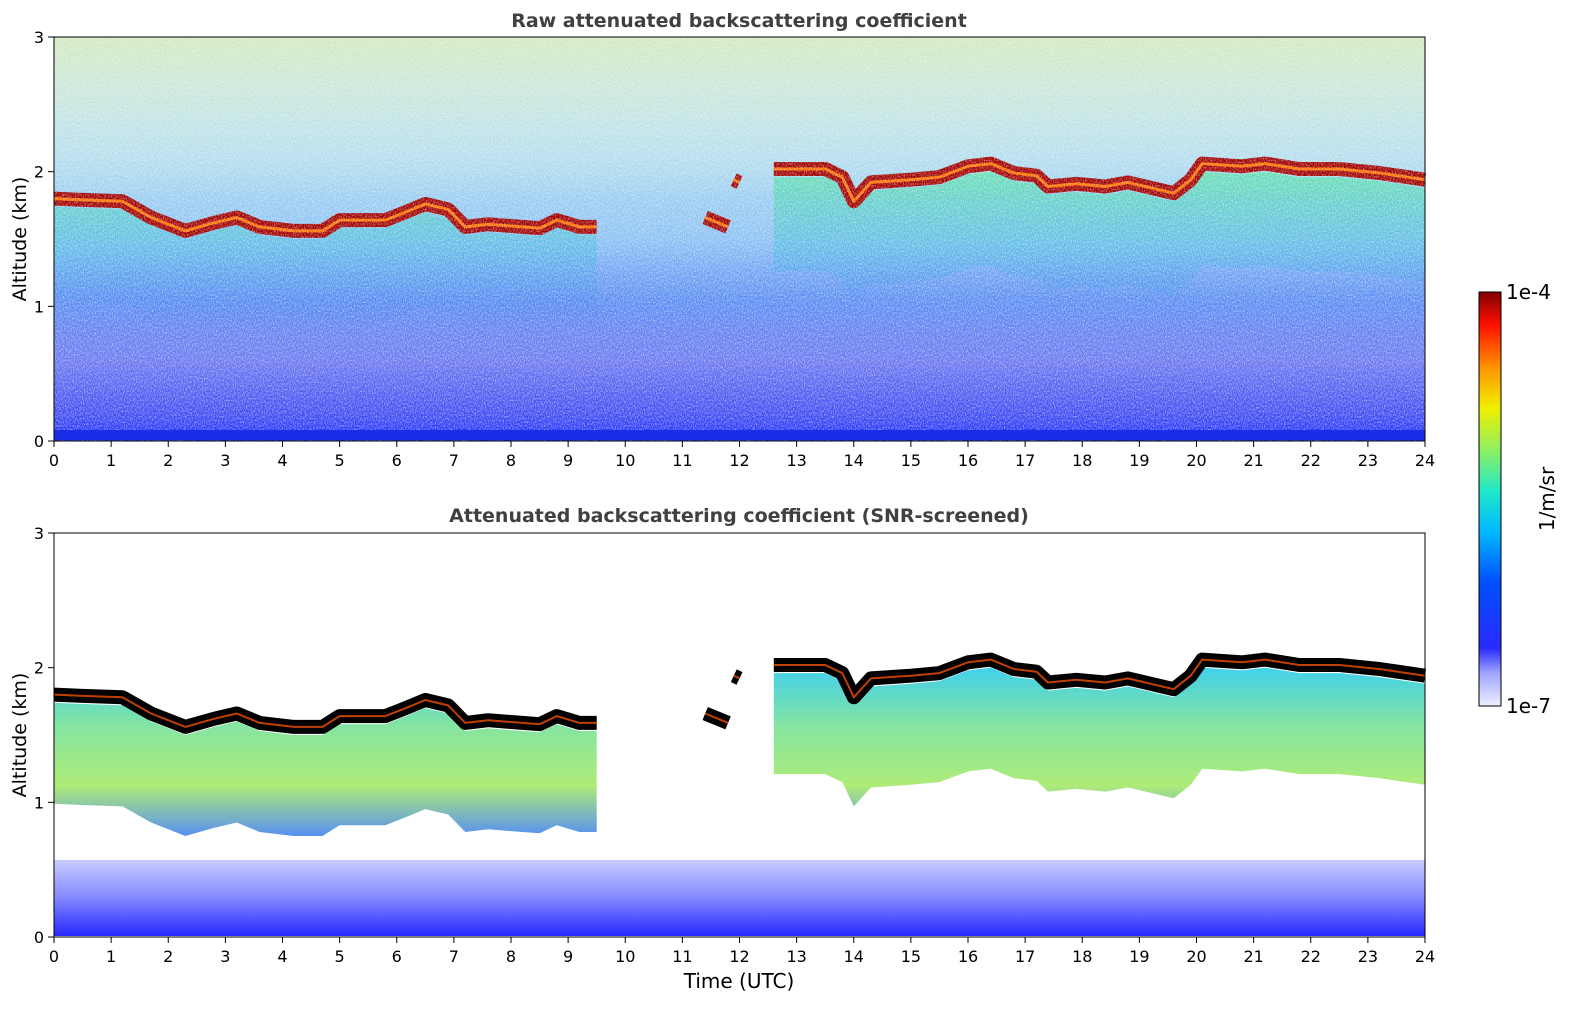 The width and height of the screenshot is (1595, 1020). What do you see at coordinates (1518, 499) in the screenshot?
I see `colorbar: 1e-4 1e-7 1/m/sr` at bounding box center [1518, 499].